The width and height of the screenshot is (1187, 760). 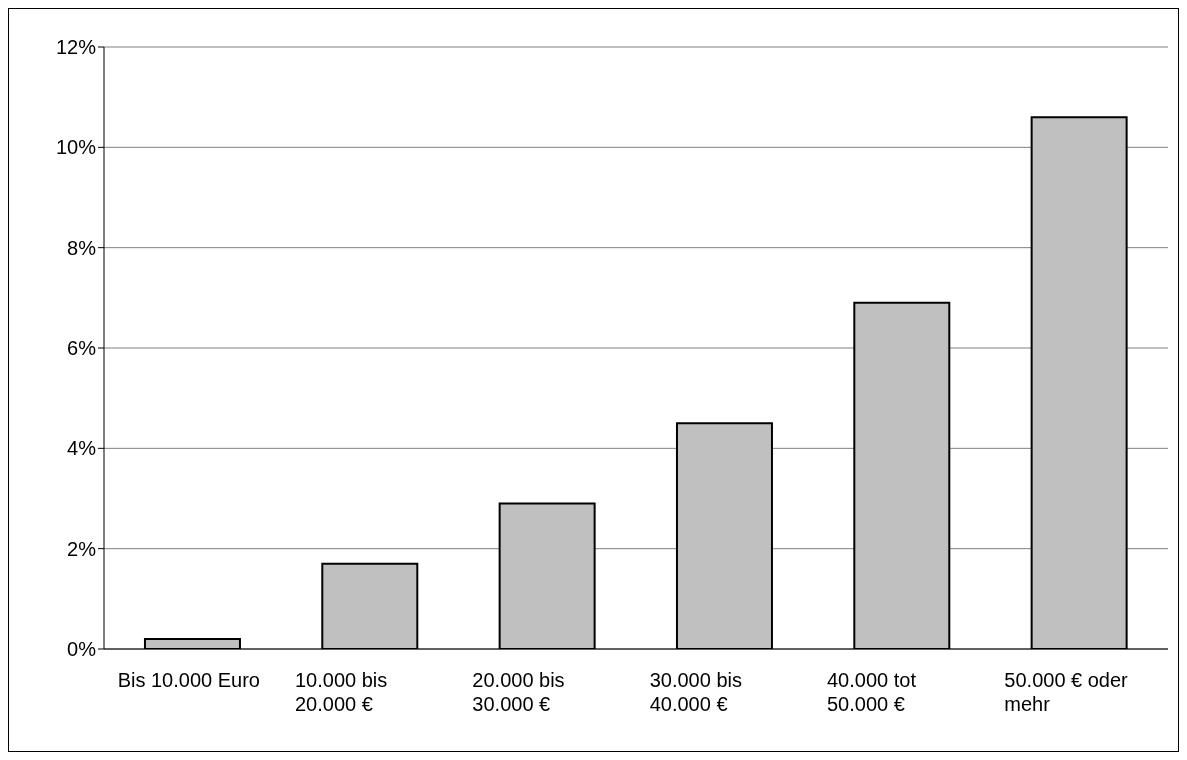 I want to click on y-tick-label: 6%, so click(x=82, y=348).